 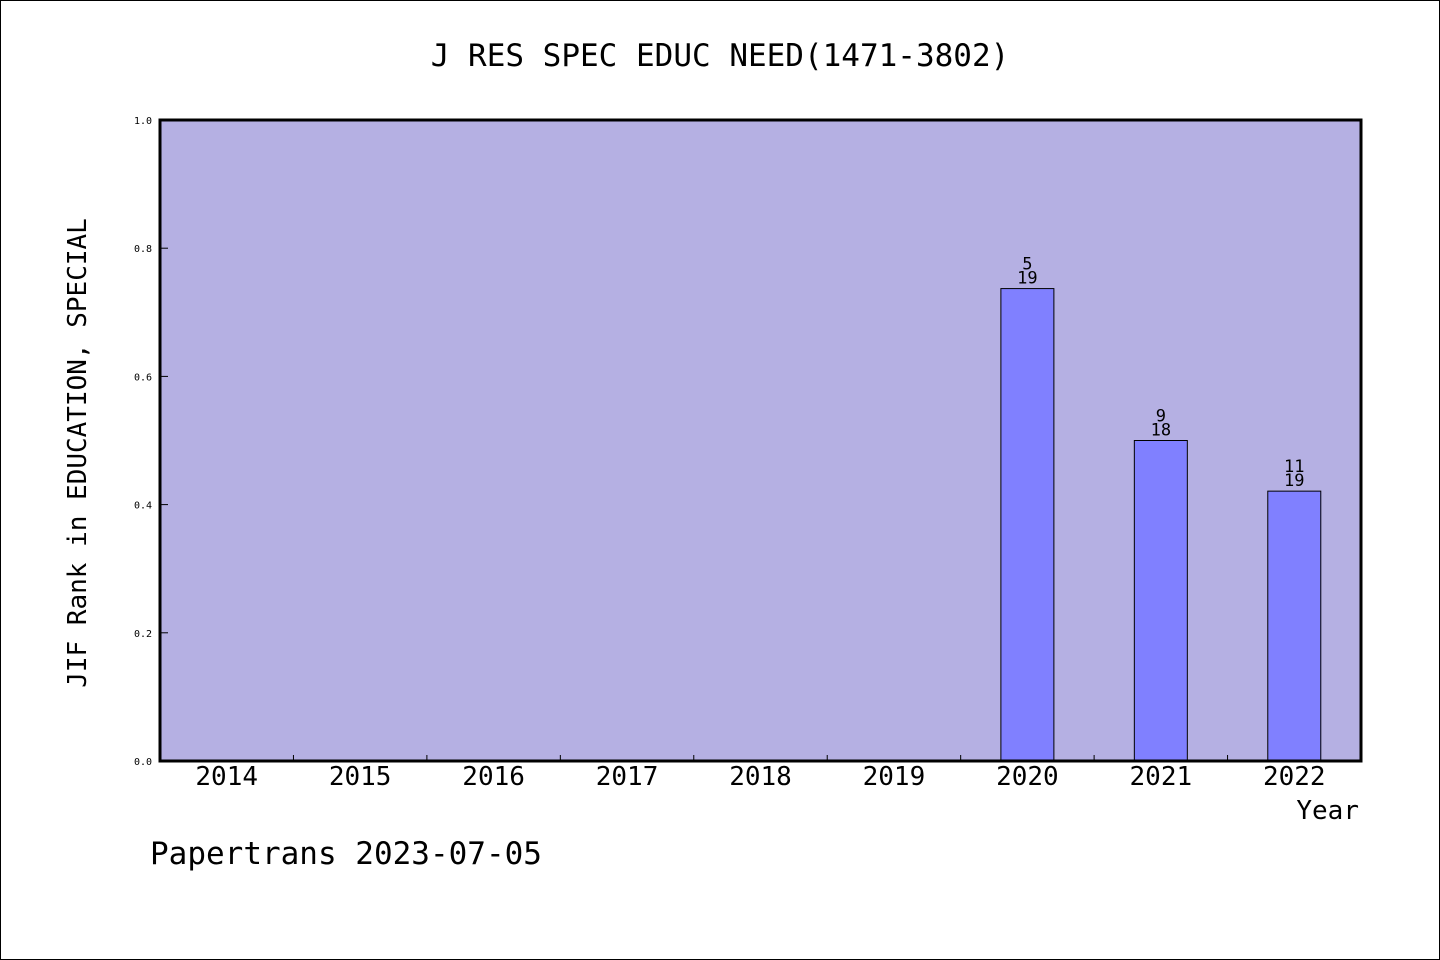 I want to click on bar-2020, so click(x=1027, y=525).